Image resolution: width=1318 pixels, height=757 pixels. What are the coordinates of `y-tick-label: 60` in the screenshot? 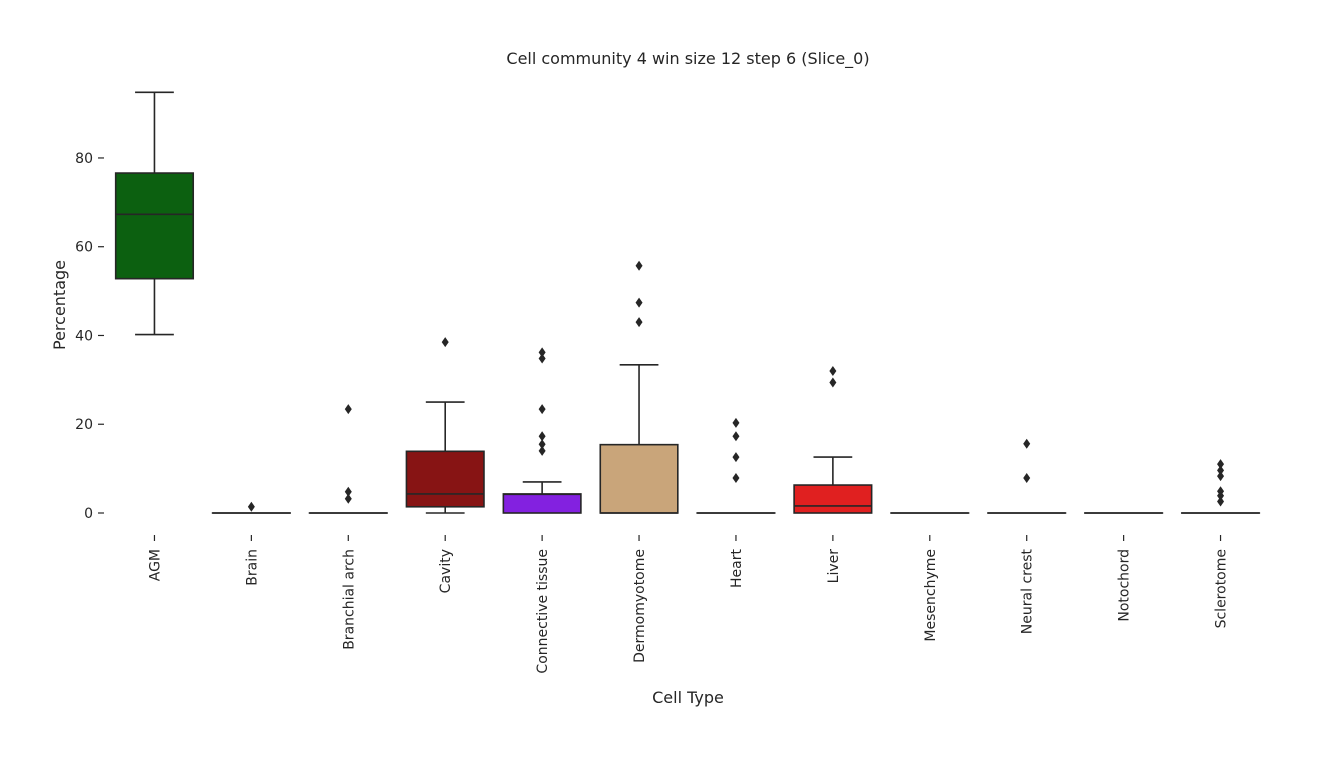 It's located at (84, 248).